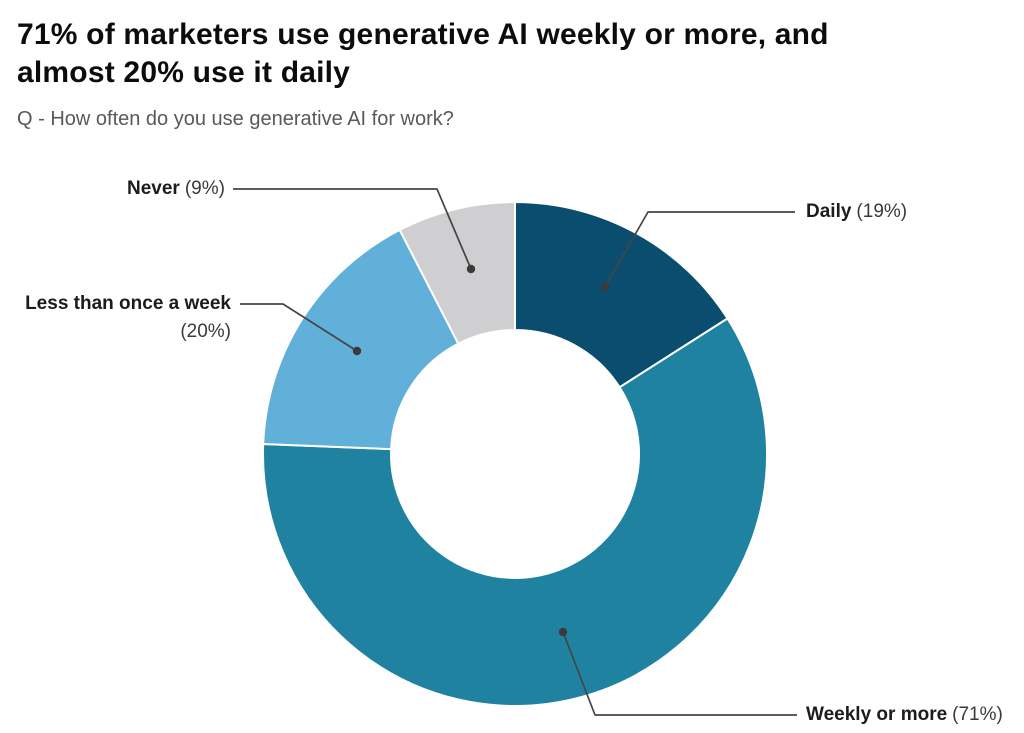 The height and width of the screenshot is (733, 1024). I want to click on page-title-line2: almost 20% use it daily, so click(184, 72).